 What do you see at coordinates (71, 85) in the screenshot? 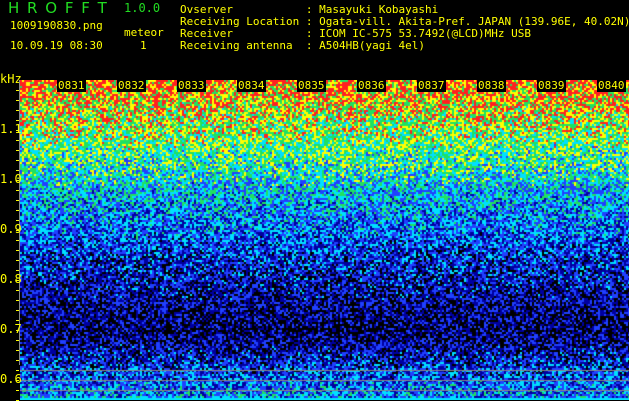
I see `x-tick-label: 0831` at bounding box center [71, 85].